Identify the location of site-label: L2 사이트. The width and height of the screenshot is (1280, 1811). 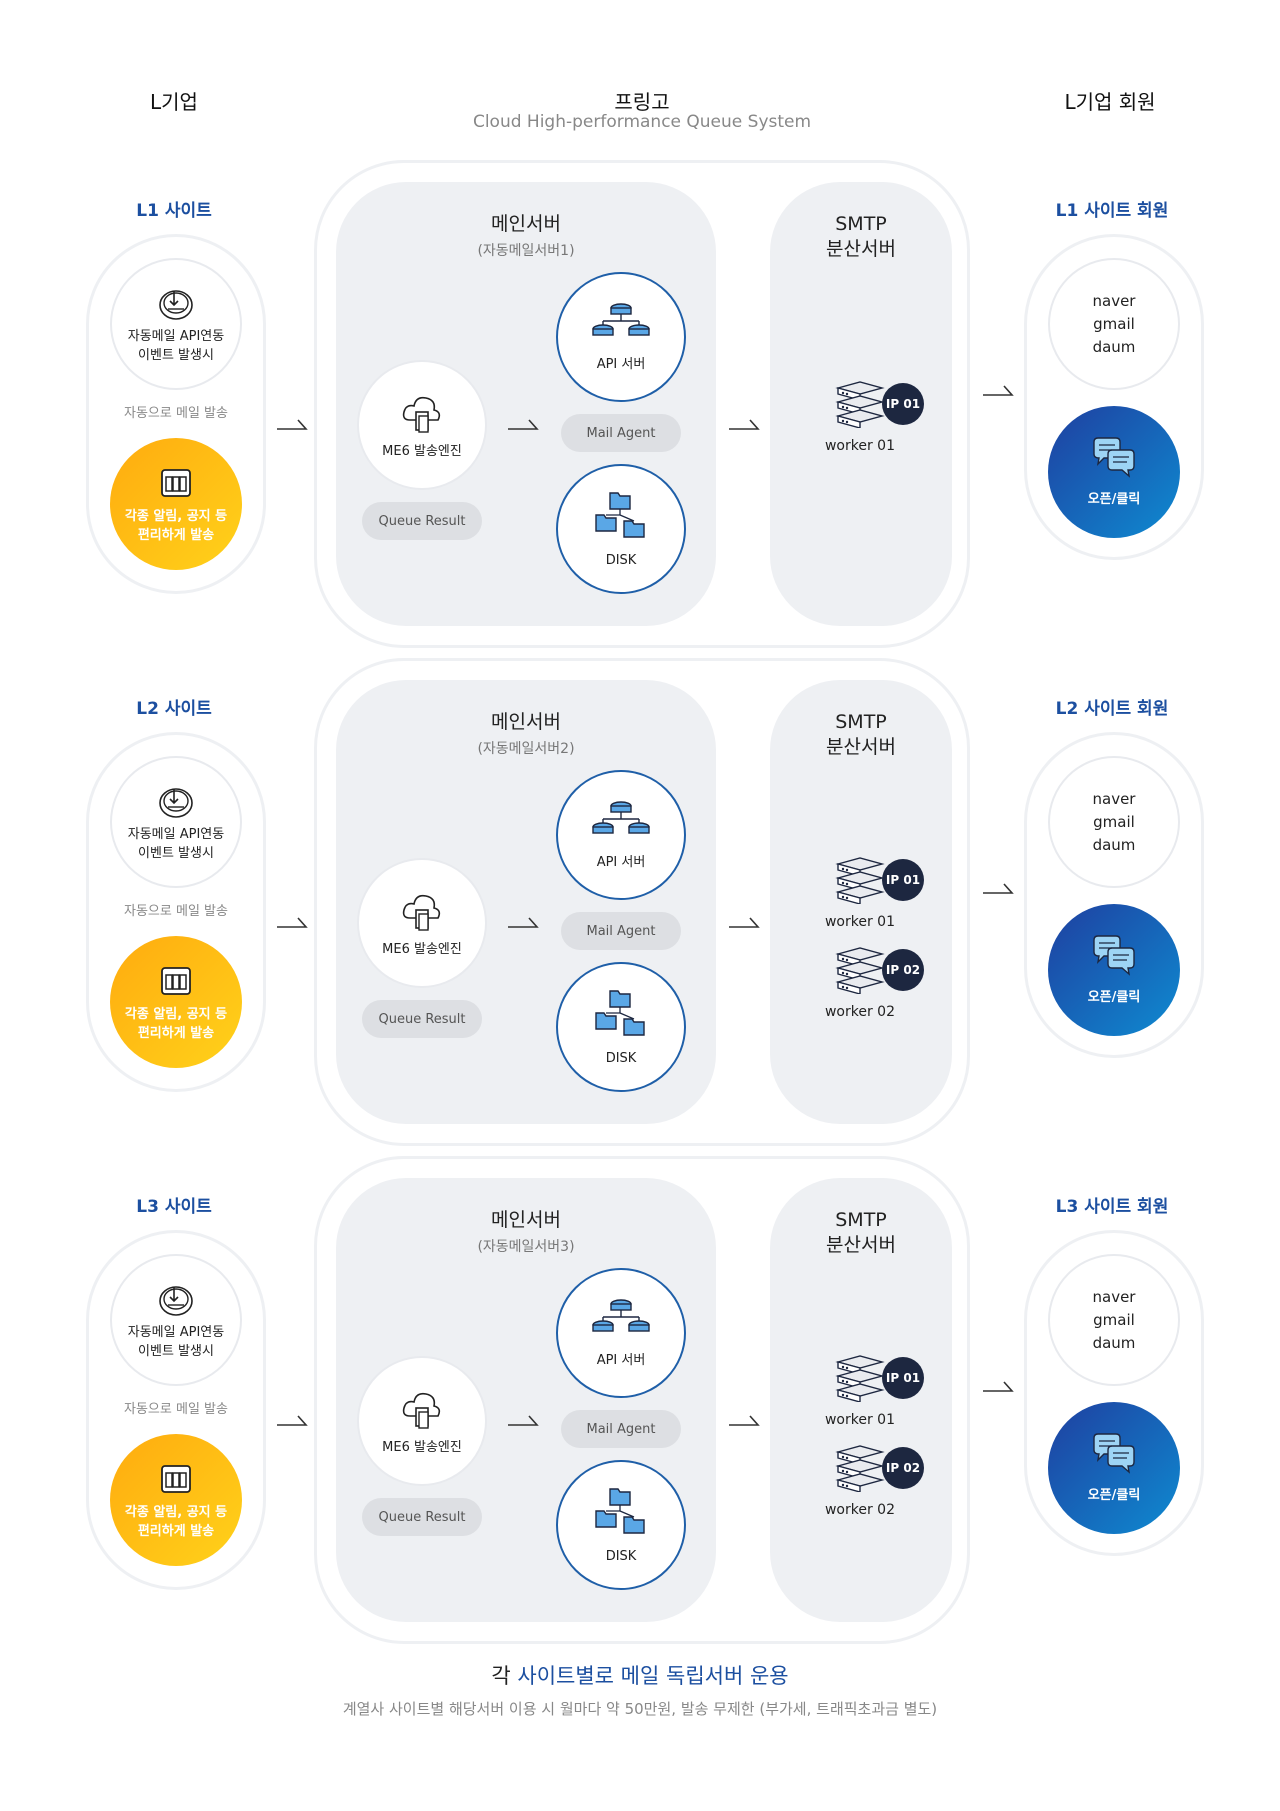
(174, 709).